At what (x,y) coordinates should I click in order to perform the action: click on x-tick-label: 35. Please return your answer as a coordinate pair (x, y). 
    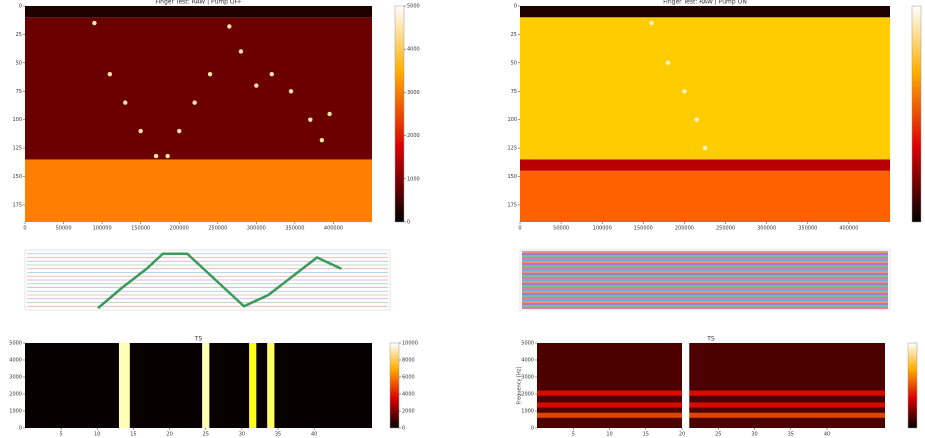
    Looking at the image, I should click on (278, 435).